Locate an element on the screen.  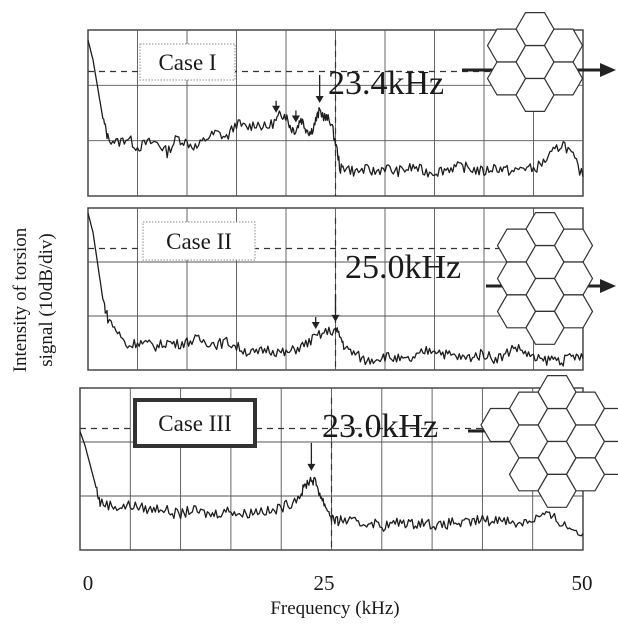
peak-frequency-label: 23.0kHz is located at coordinates (380, 426).